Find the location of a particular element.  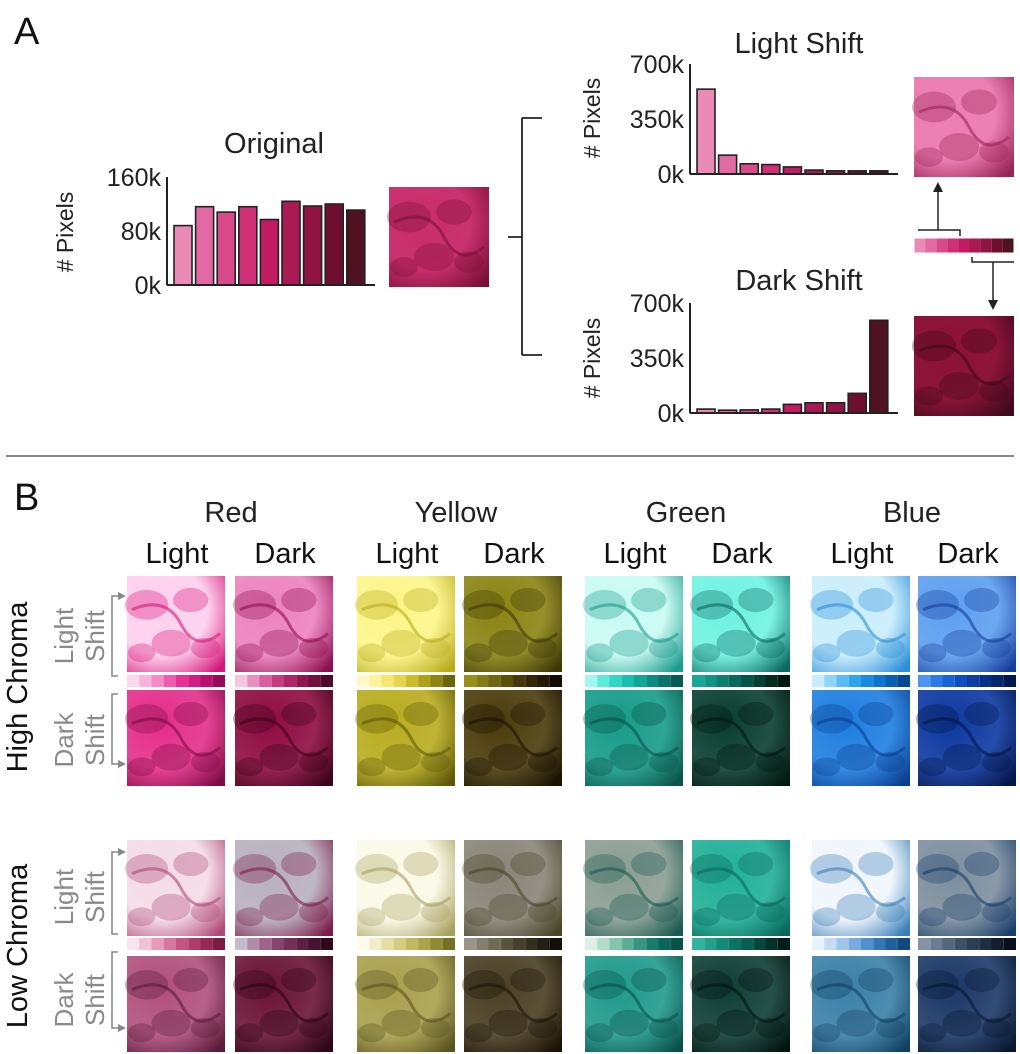

y-tick-label: 700k is located at coordinates (657, 304).